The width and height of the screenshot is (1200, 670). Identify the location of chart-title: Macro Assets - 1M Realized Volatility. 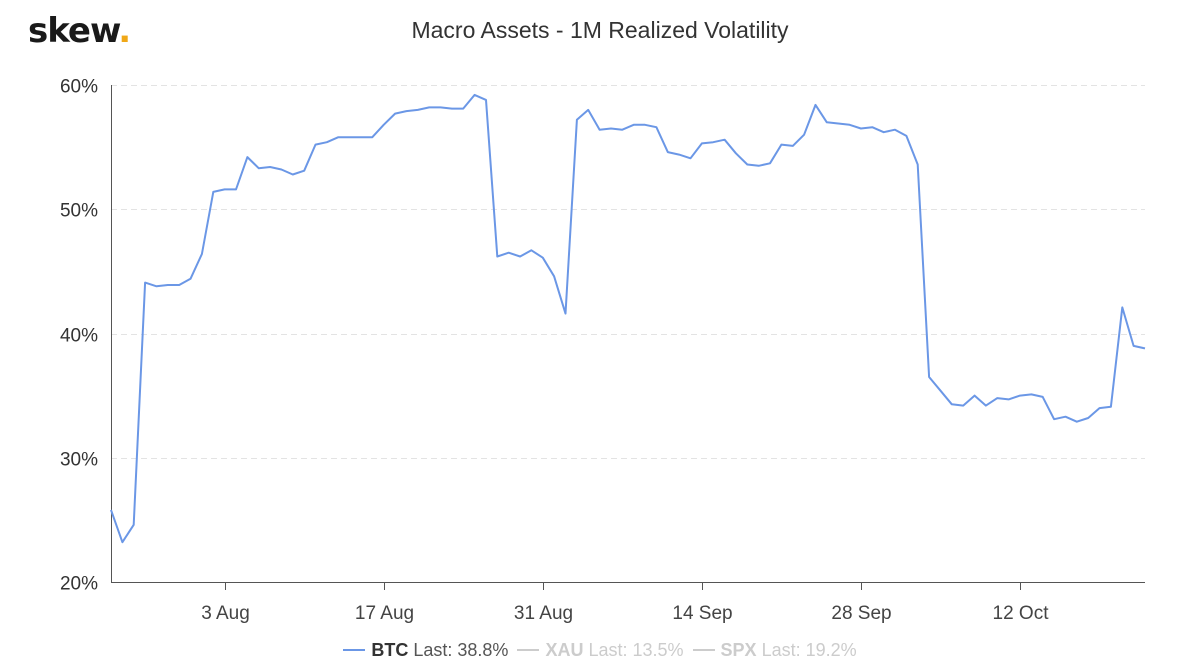
(600, 30).